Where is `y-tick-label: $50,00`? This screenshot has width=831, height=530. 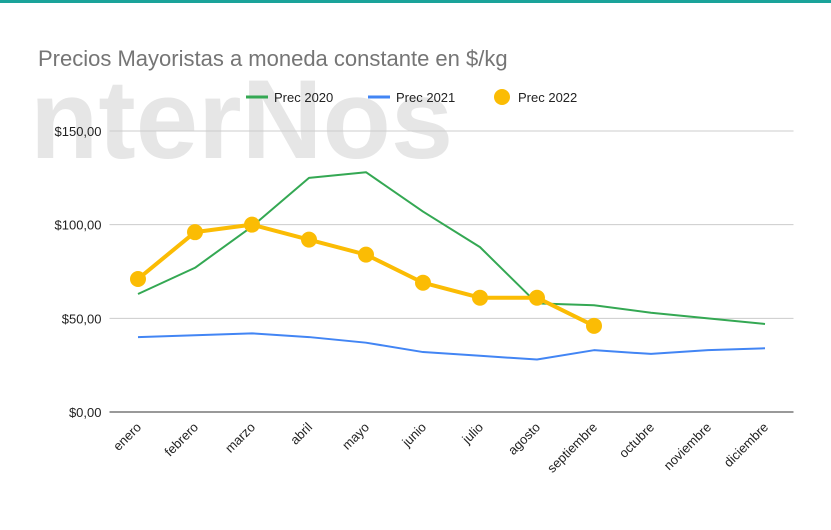
y-tick-label: $50,00 is located at coordinates (82, 318).